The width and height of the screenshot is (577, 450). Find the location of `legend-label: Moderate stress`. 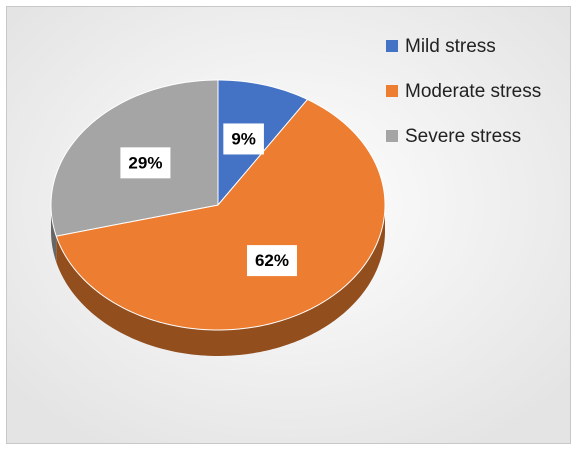

legend-label: Moderate stress is located at coordinates (473, 91).